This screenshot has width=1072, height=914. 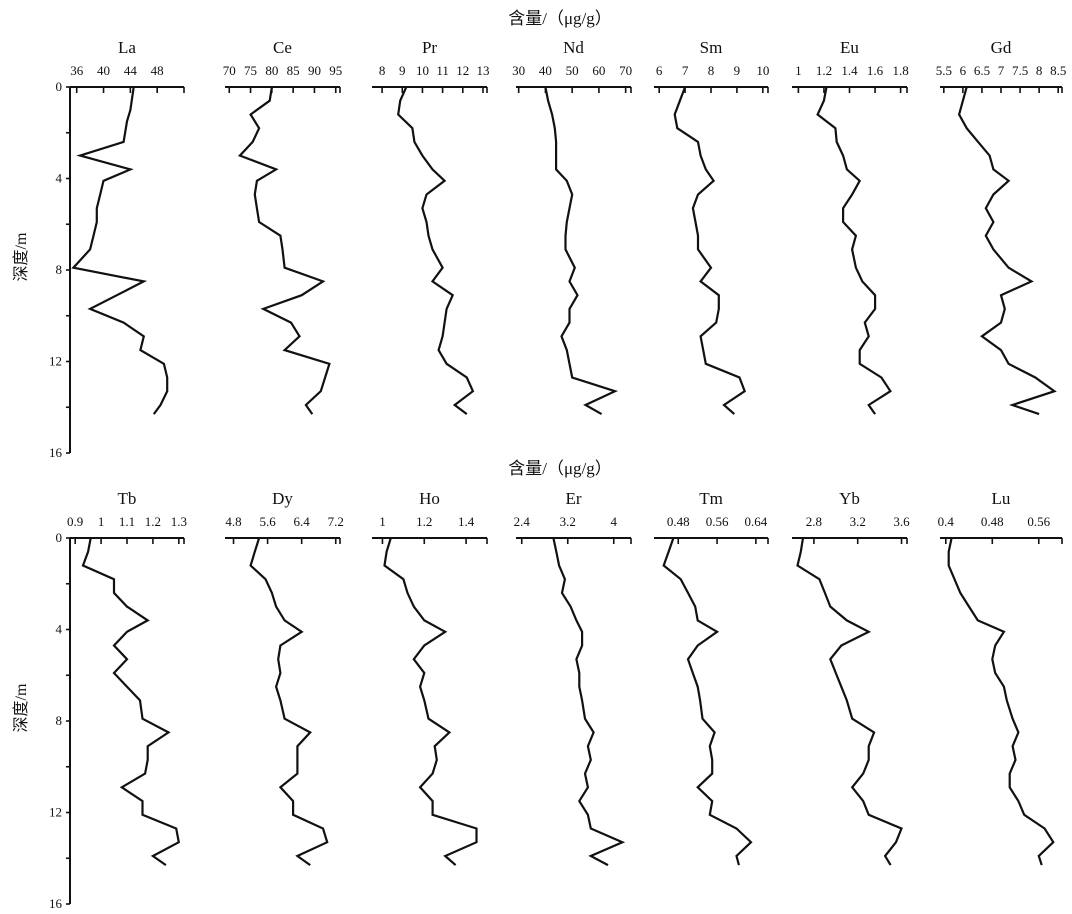 I want to click on x-tick-label-pr: 12, so click(x=462, y=70).